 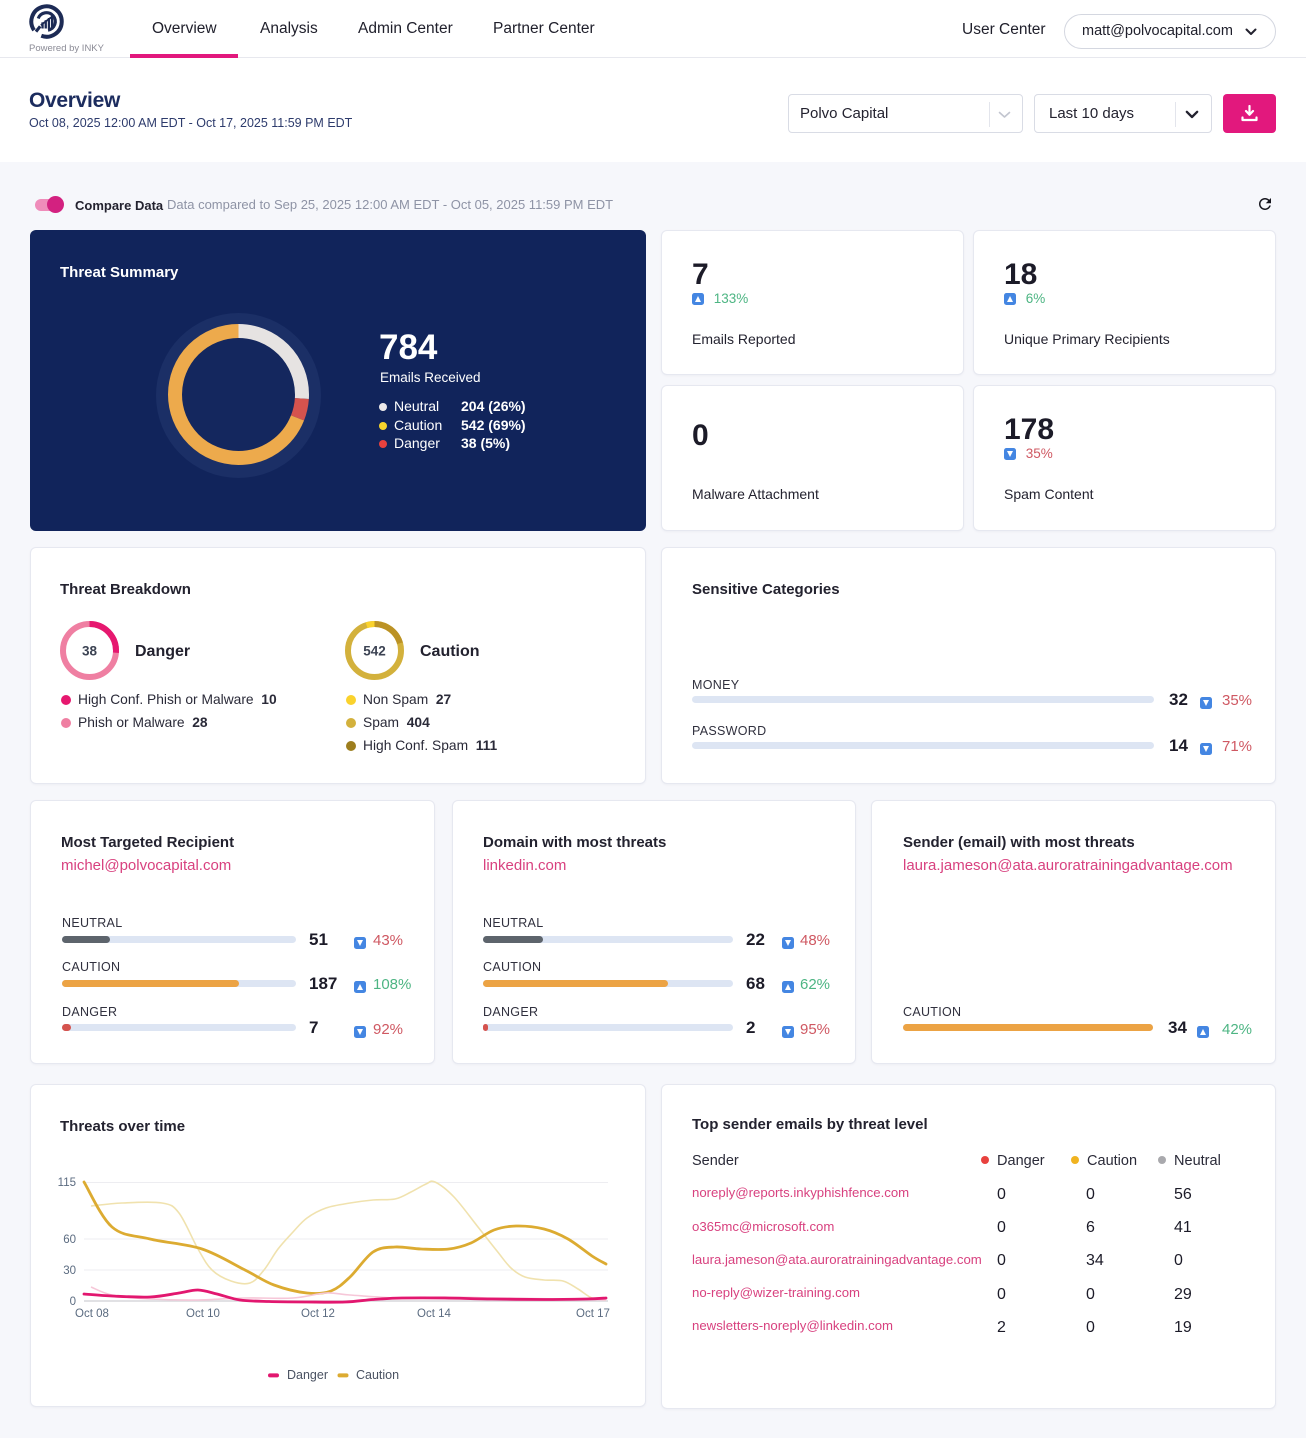 I want to click on svg-text: 0, so click(x=73, y=1302).